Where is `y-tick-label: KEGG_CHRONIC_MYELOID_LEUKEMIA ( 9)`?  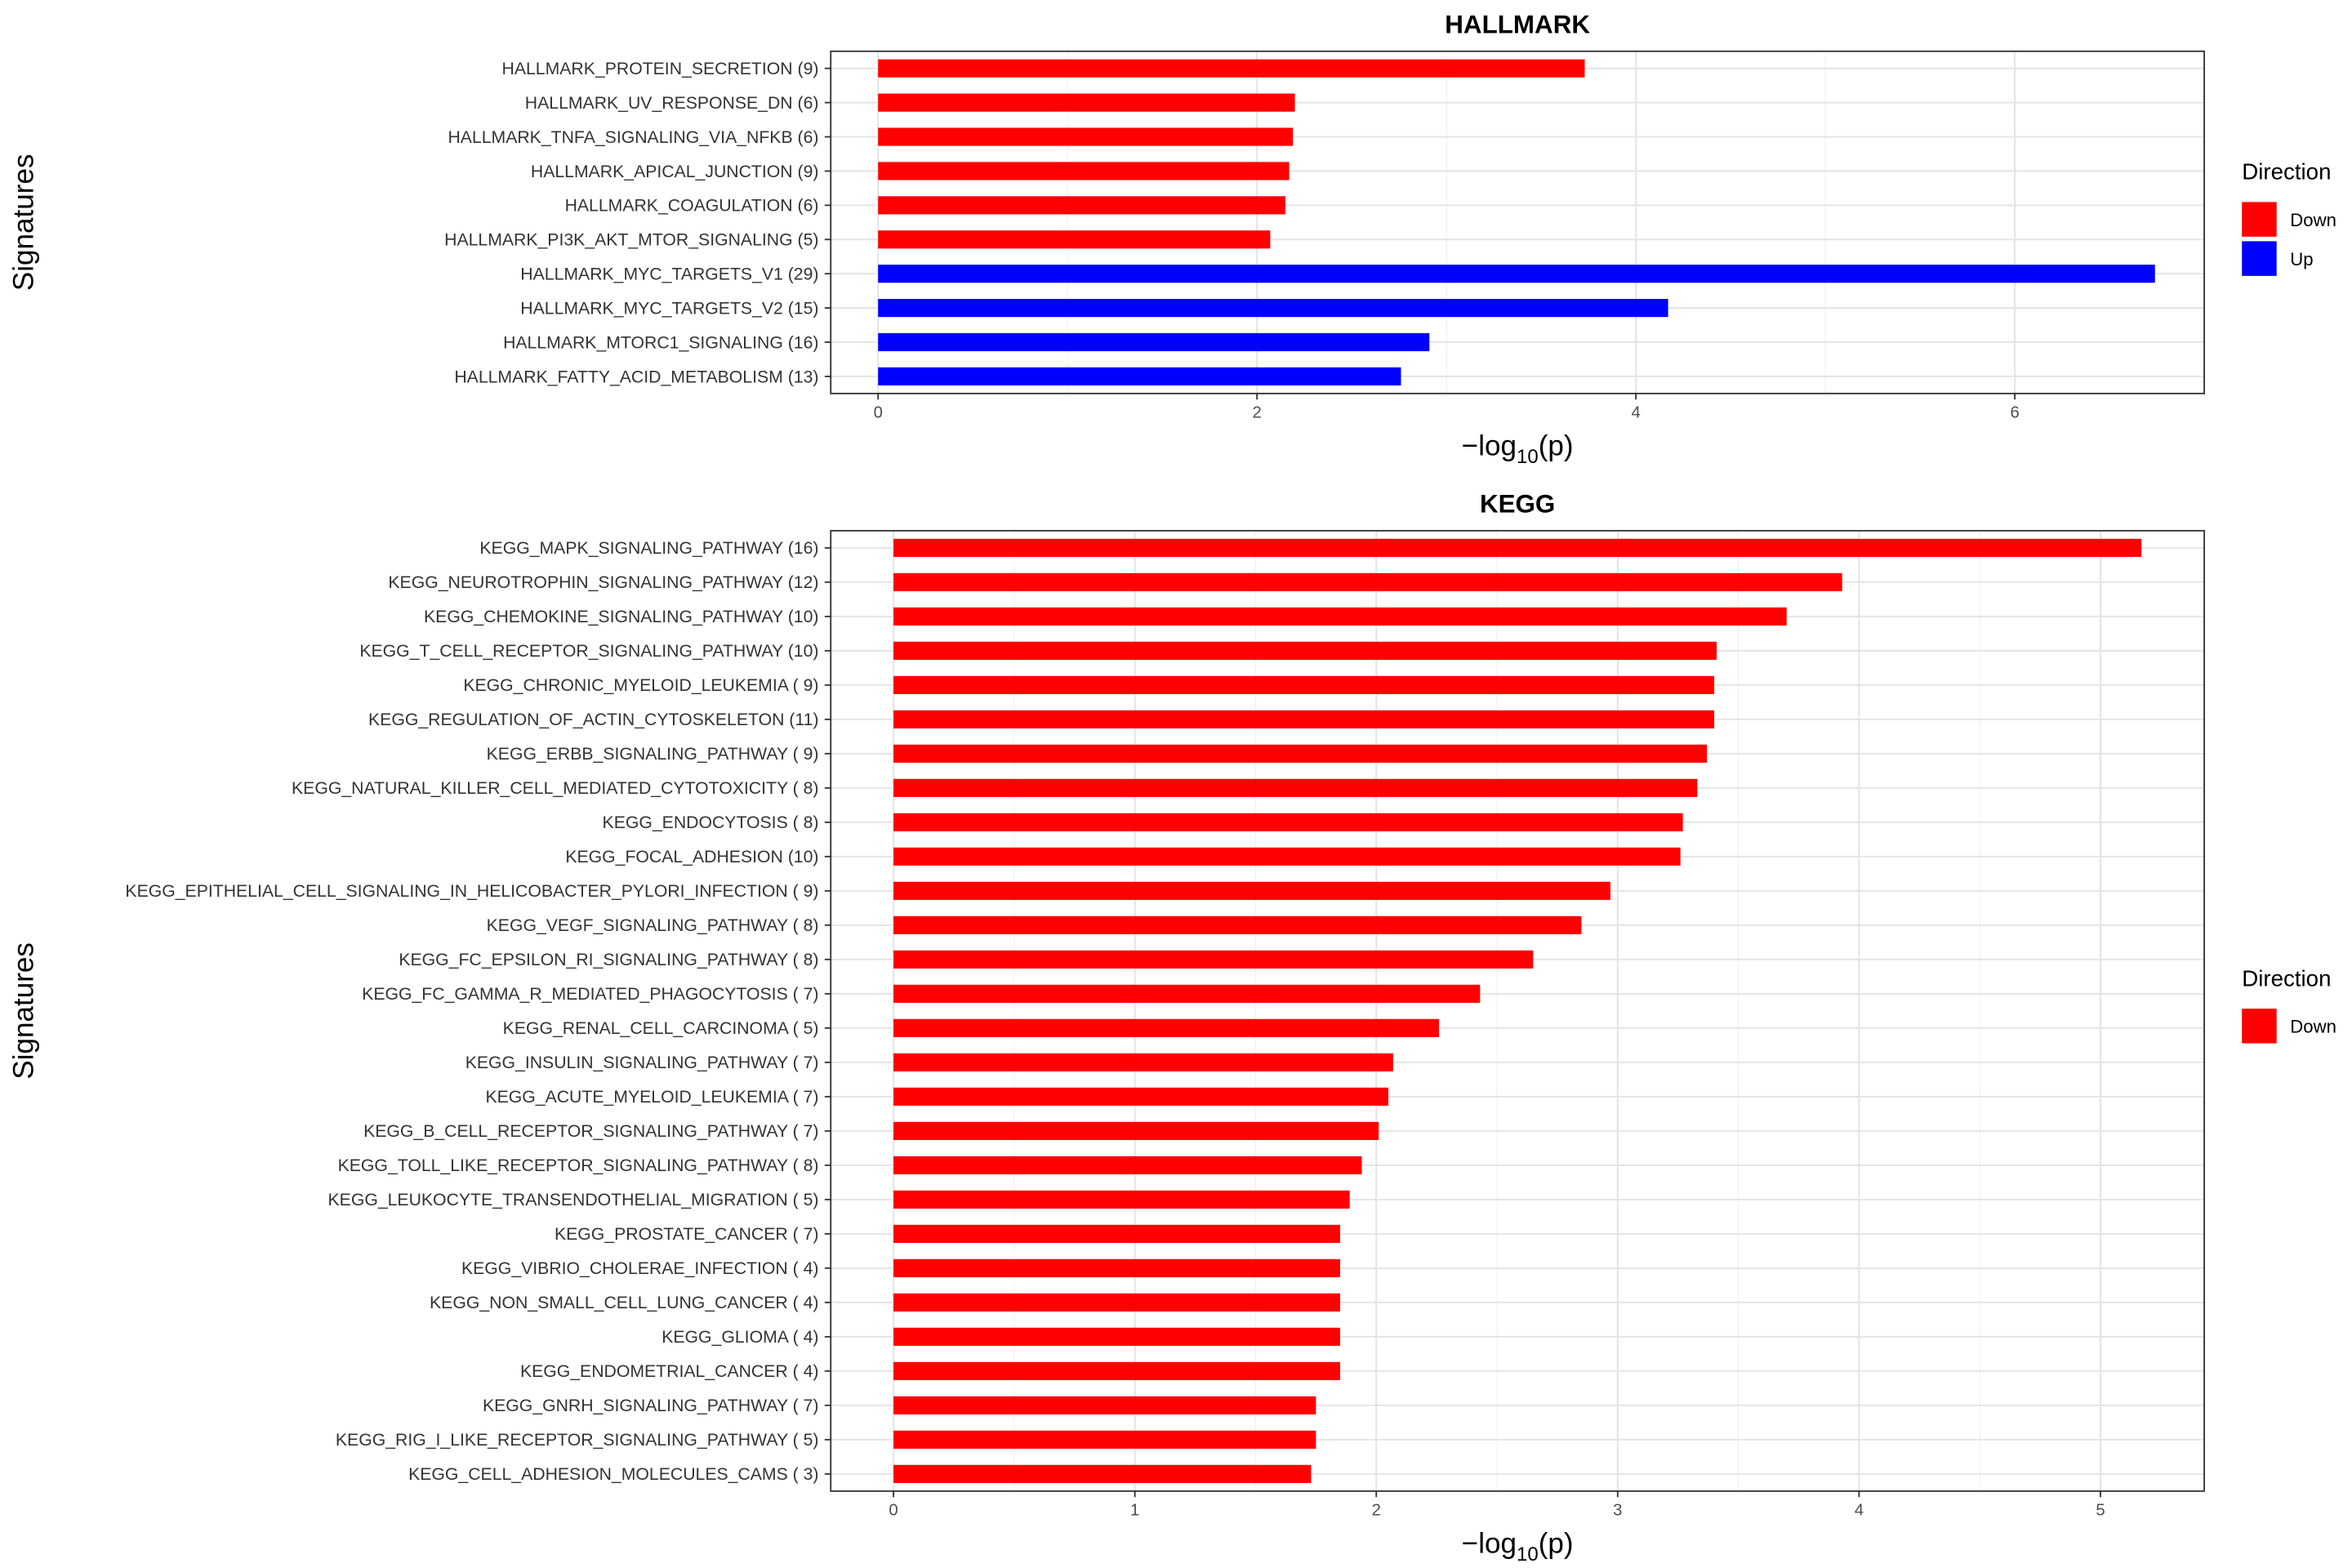 y-tick-label: KEGG_CHRONIC_MYELOID_LEUKEMIA ( 9) is located at coordinates (640, 685).